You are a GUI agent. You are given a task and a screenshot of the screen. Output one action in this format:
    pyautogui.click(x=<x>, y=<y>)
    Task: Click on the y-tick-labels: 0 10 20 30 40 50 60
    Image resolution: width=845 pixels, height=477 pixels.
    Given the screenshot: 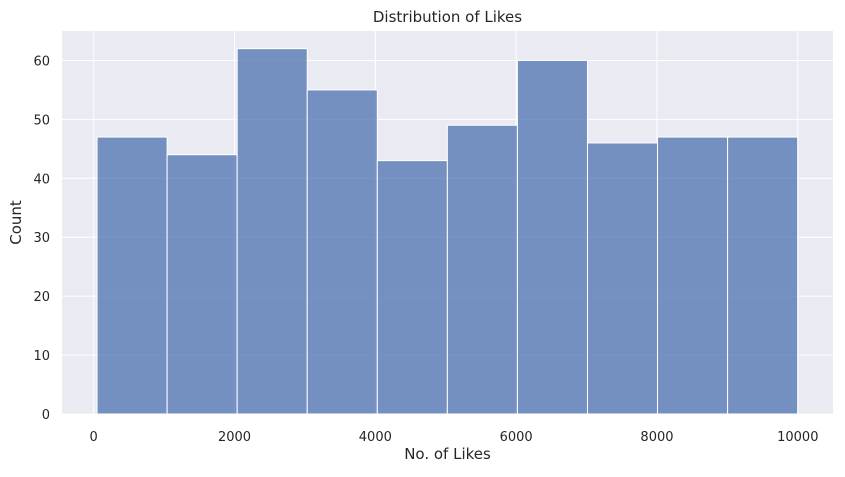 What is the action you would take?
    pyautogui.click(x=41, y=238)
    